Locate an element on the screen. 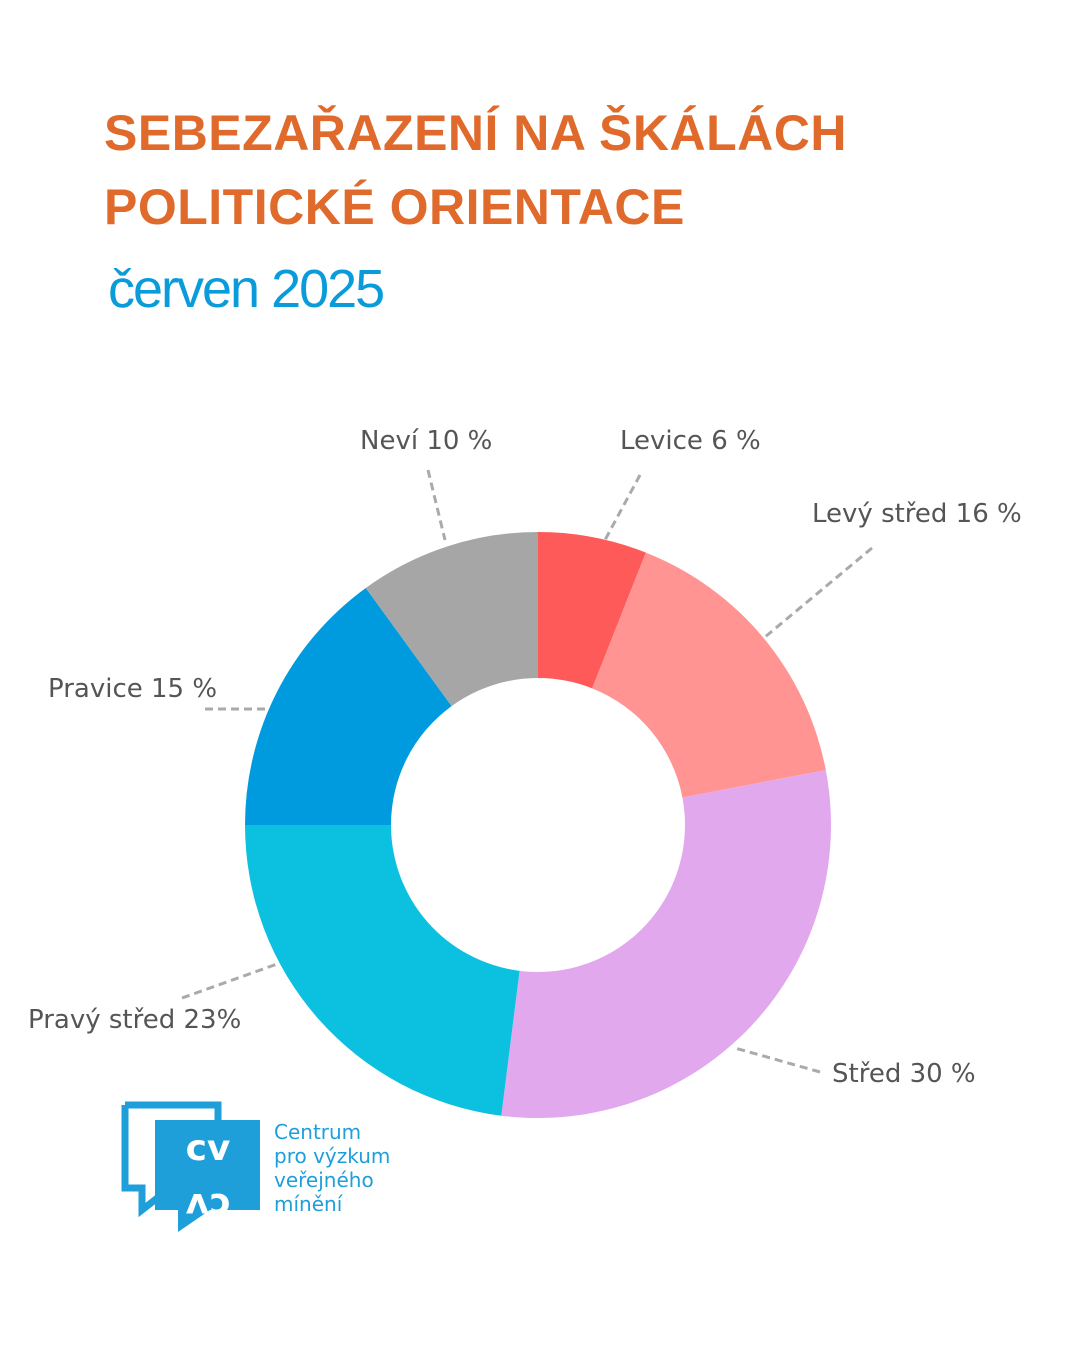 This screenshot has height=1350, width=1080. title-line-1: SEBEZAŘAZENÍ NA ŠKÁLÁCH is located at coordinates (475, 133).